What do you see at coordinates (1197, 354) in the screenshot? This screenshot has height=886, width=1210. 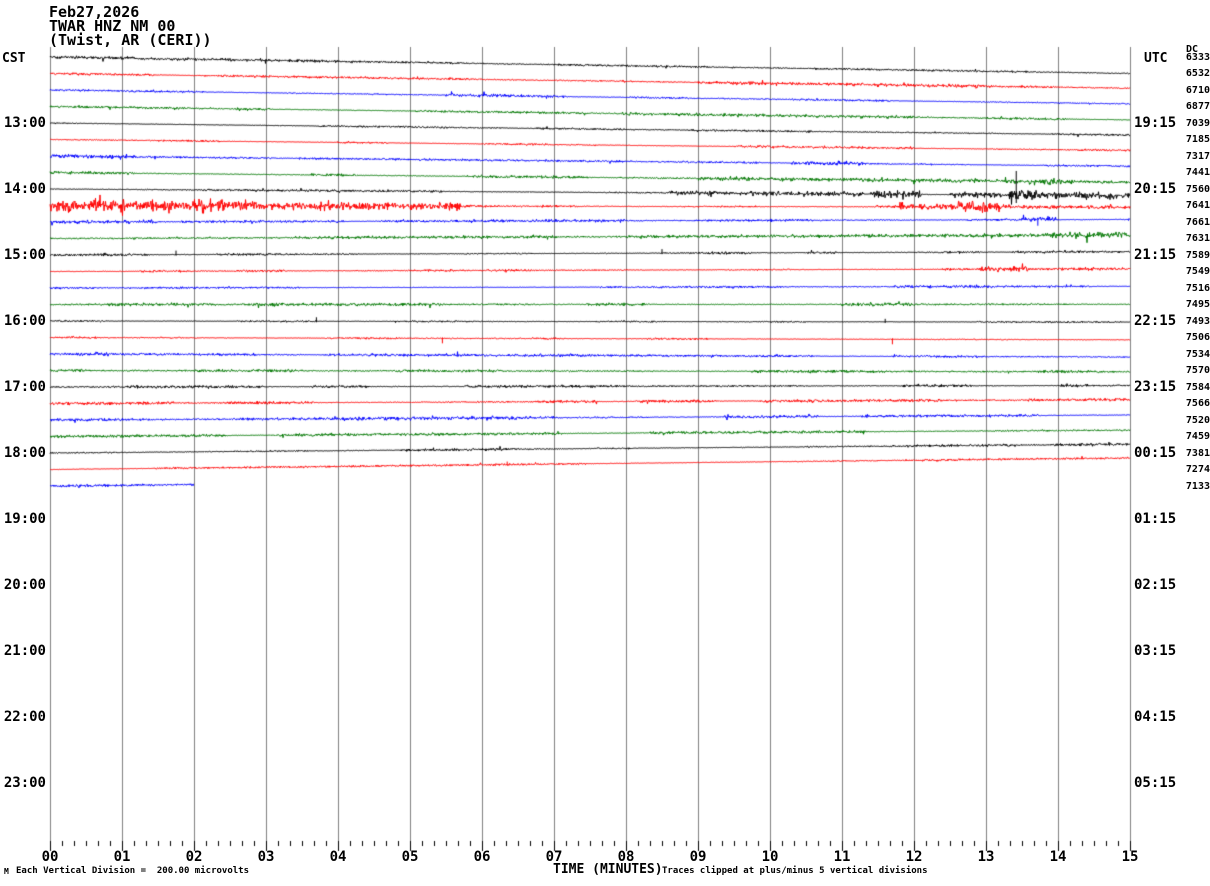 I see `dc-offset-value: 7534` at bounding box center [1197, 354].